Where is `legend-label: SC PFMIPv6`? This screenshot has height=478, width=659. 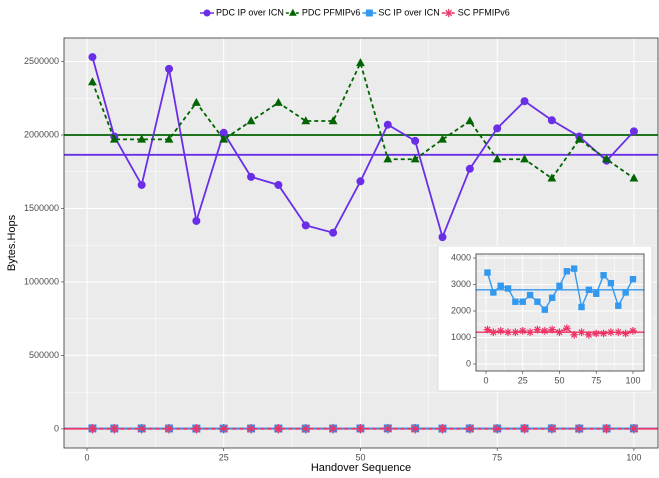
legend-label: SC PFMIPv6 is located at coordinates (484, 12).